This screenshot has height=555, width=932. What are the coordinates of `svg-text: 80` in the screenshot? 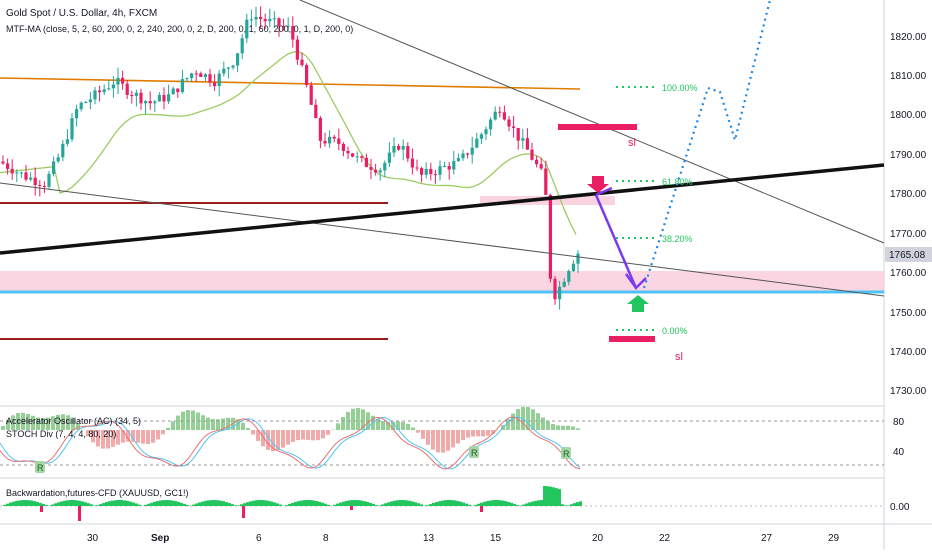 It's located at (899, 422).